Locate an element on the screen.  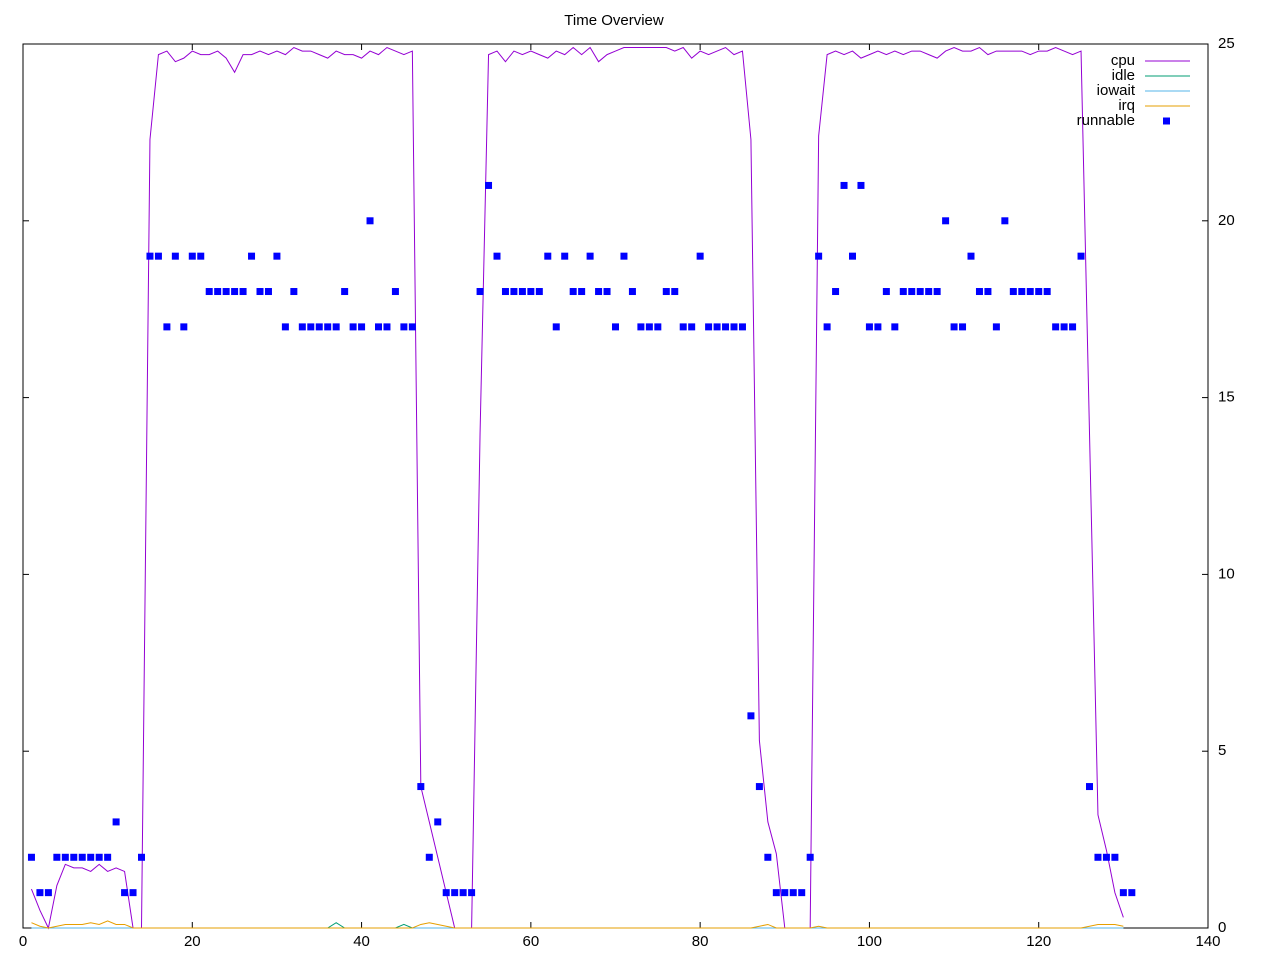
x-tick-label: 0 is located at coordinates (23, 941).